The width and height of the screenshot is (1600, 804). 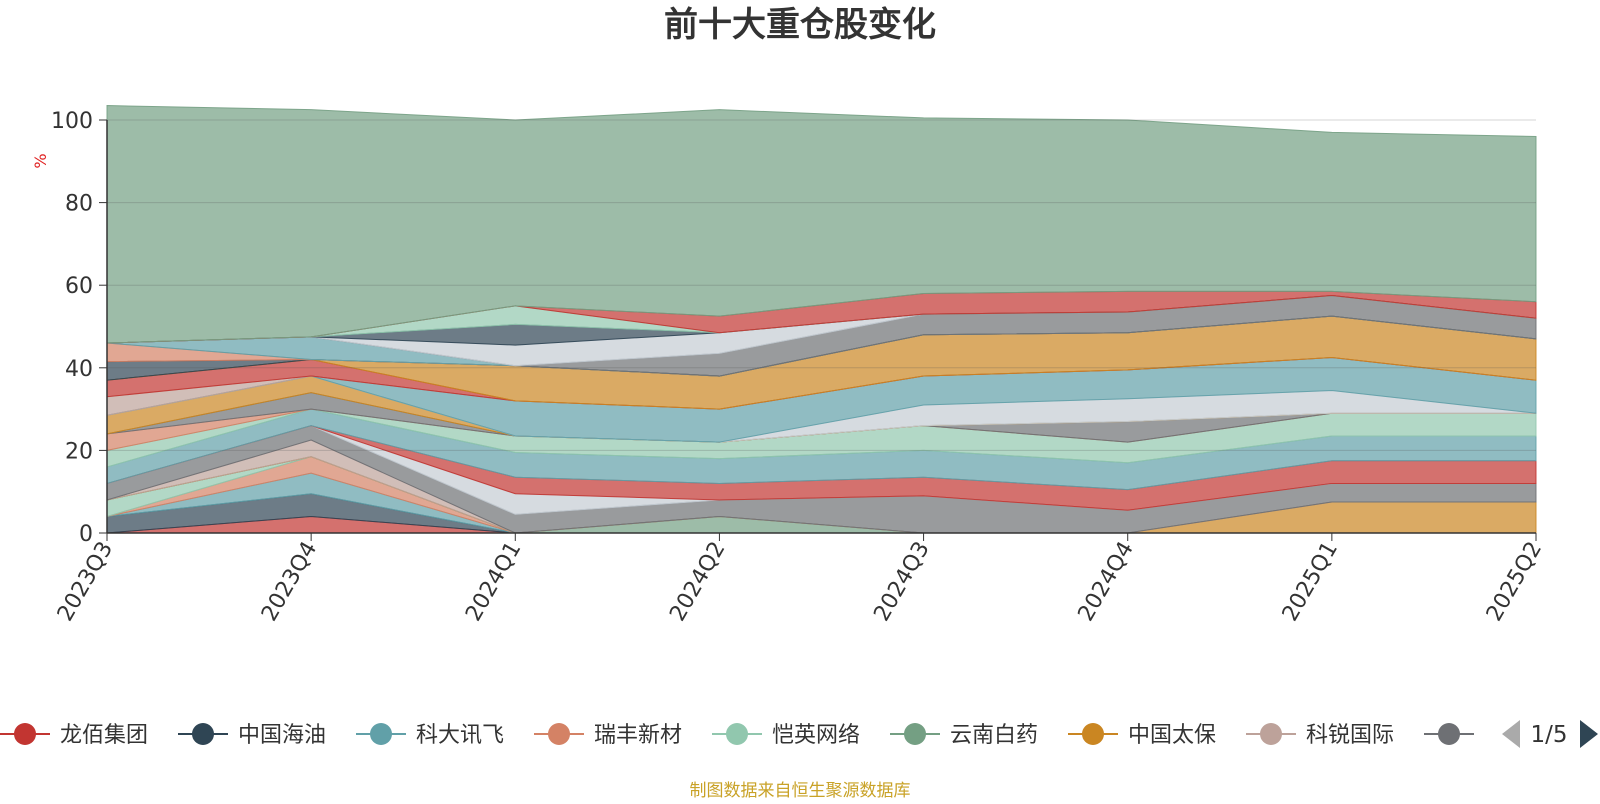 I want to click on y-axis-tick-label: 60, so click(x=79, y=286).